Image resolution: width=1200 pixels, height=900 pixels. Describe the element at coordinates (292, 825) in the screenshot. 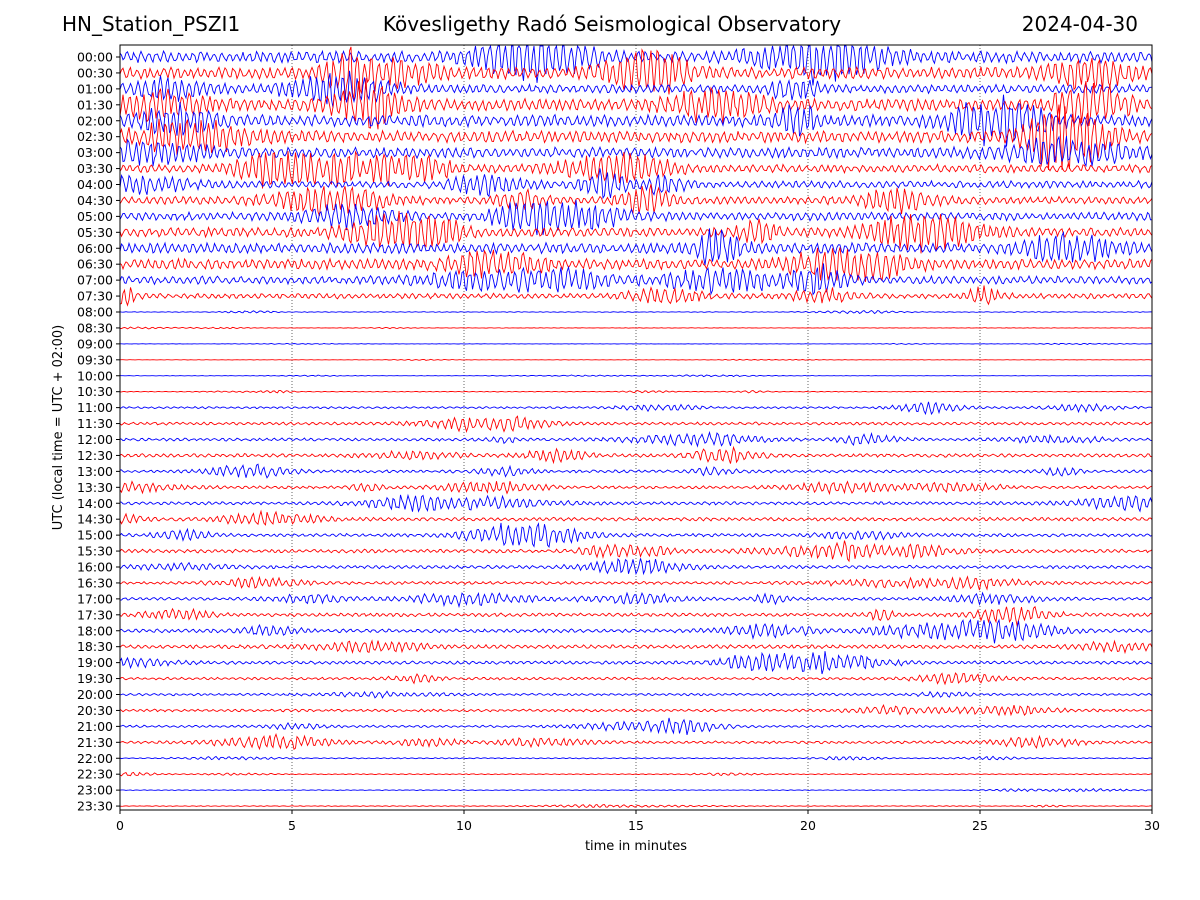

I see `x-tick-label: 5` at that location.